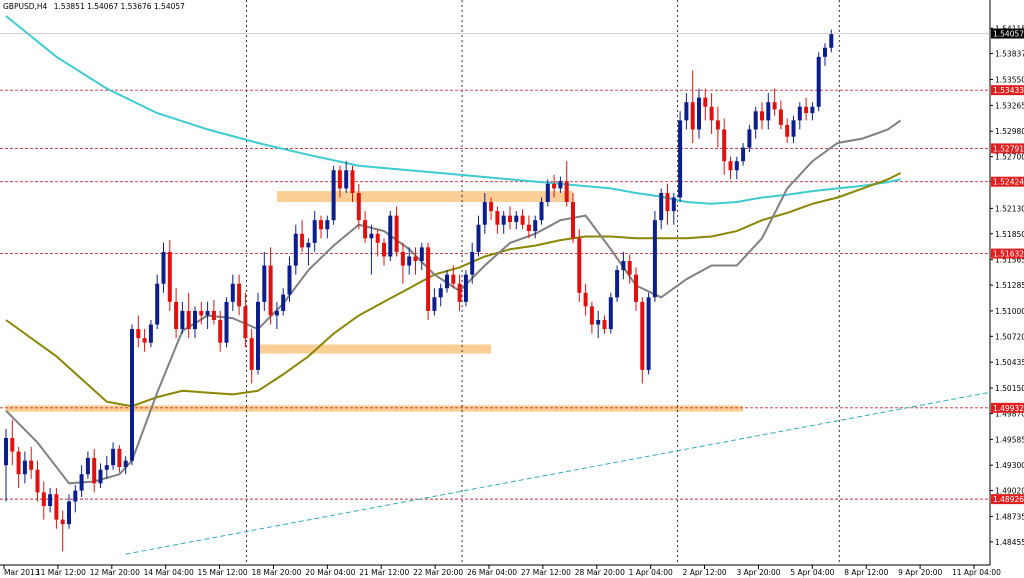 This screenshot has height=578, width=1024. I want to click on level-label: 1.49932, so click(1008, 408).